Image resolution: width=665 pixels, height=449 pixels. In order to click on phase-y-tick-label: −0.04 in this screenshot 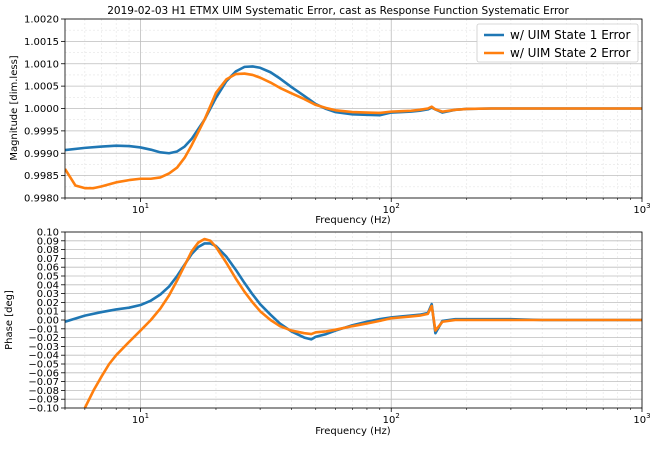, I will do `click(43, 356)`.